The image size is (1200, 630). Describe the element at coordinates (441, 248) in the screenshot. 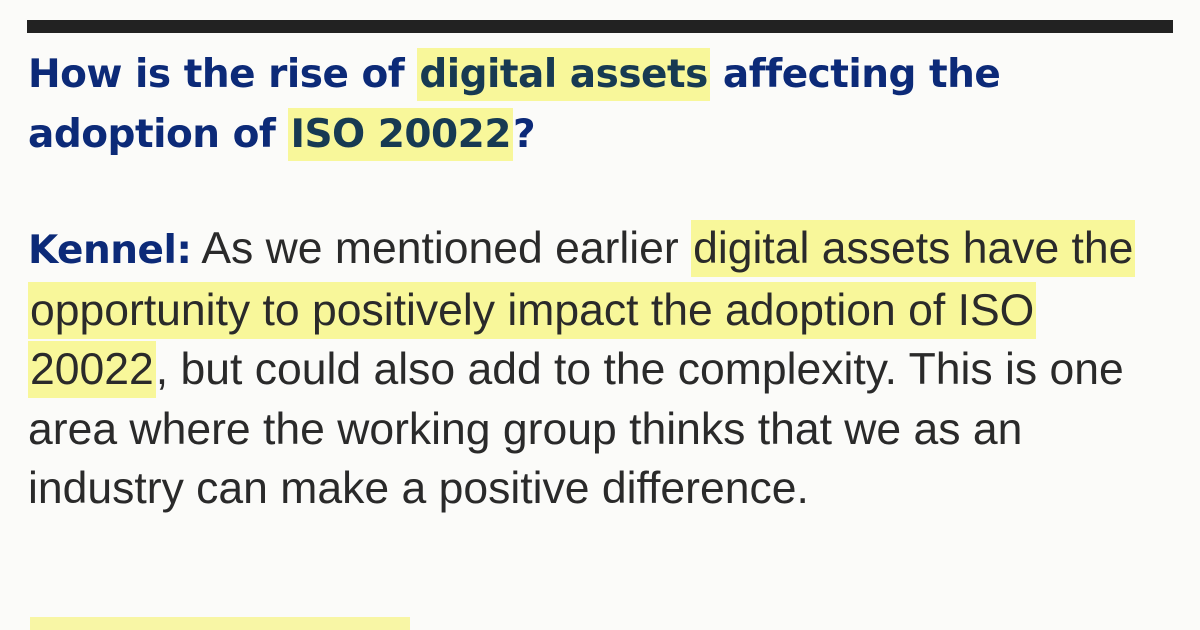

I see `answer-text-start: As we mentioned earlier` at that location.